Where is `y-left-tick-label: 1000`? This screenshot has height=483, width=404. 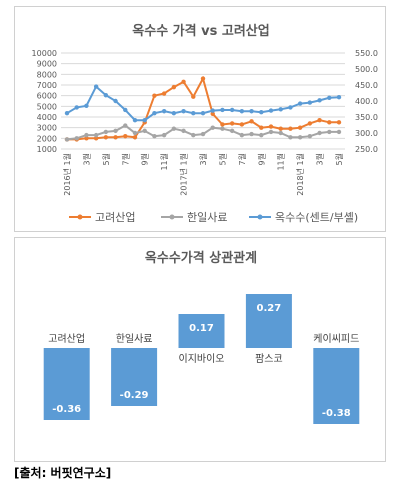 y-left-tick-label: 1000 is located at coordinates (47, 149).